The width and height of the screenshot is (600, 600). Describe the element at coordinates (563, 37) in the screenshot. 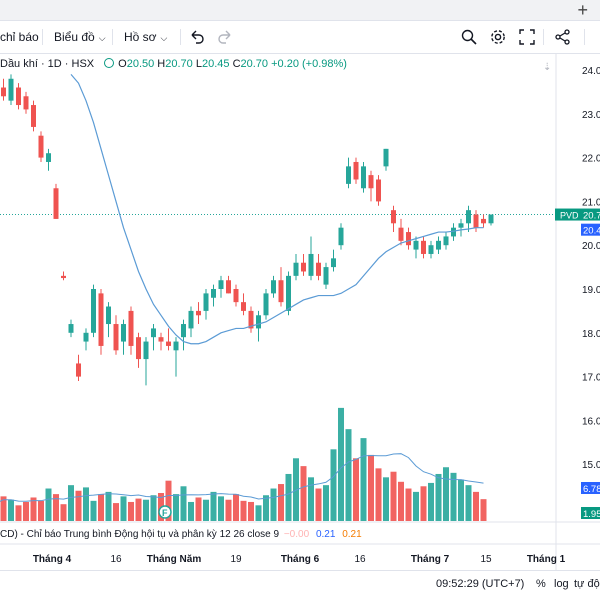

I see `share-icon` at that location.